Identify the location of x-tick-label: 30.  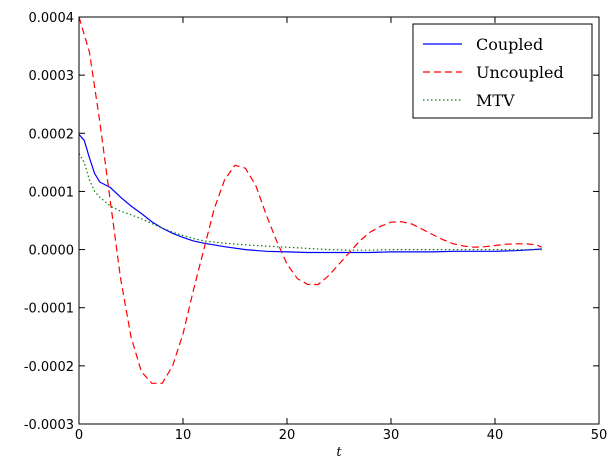
(391, 435).